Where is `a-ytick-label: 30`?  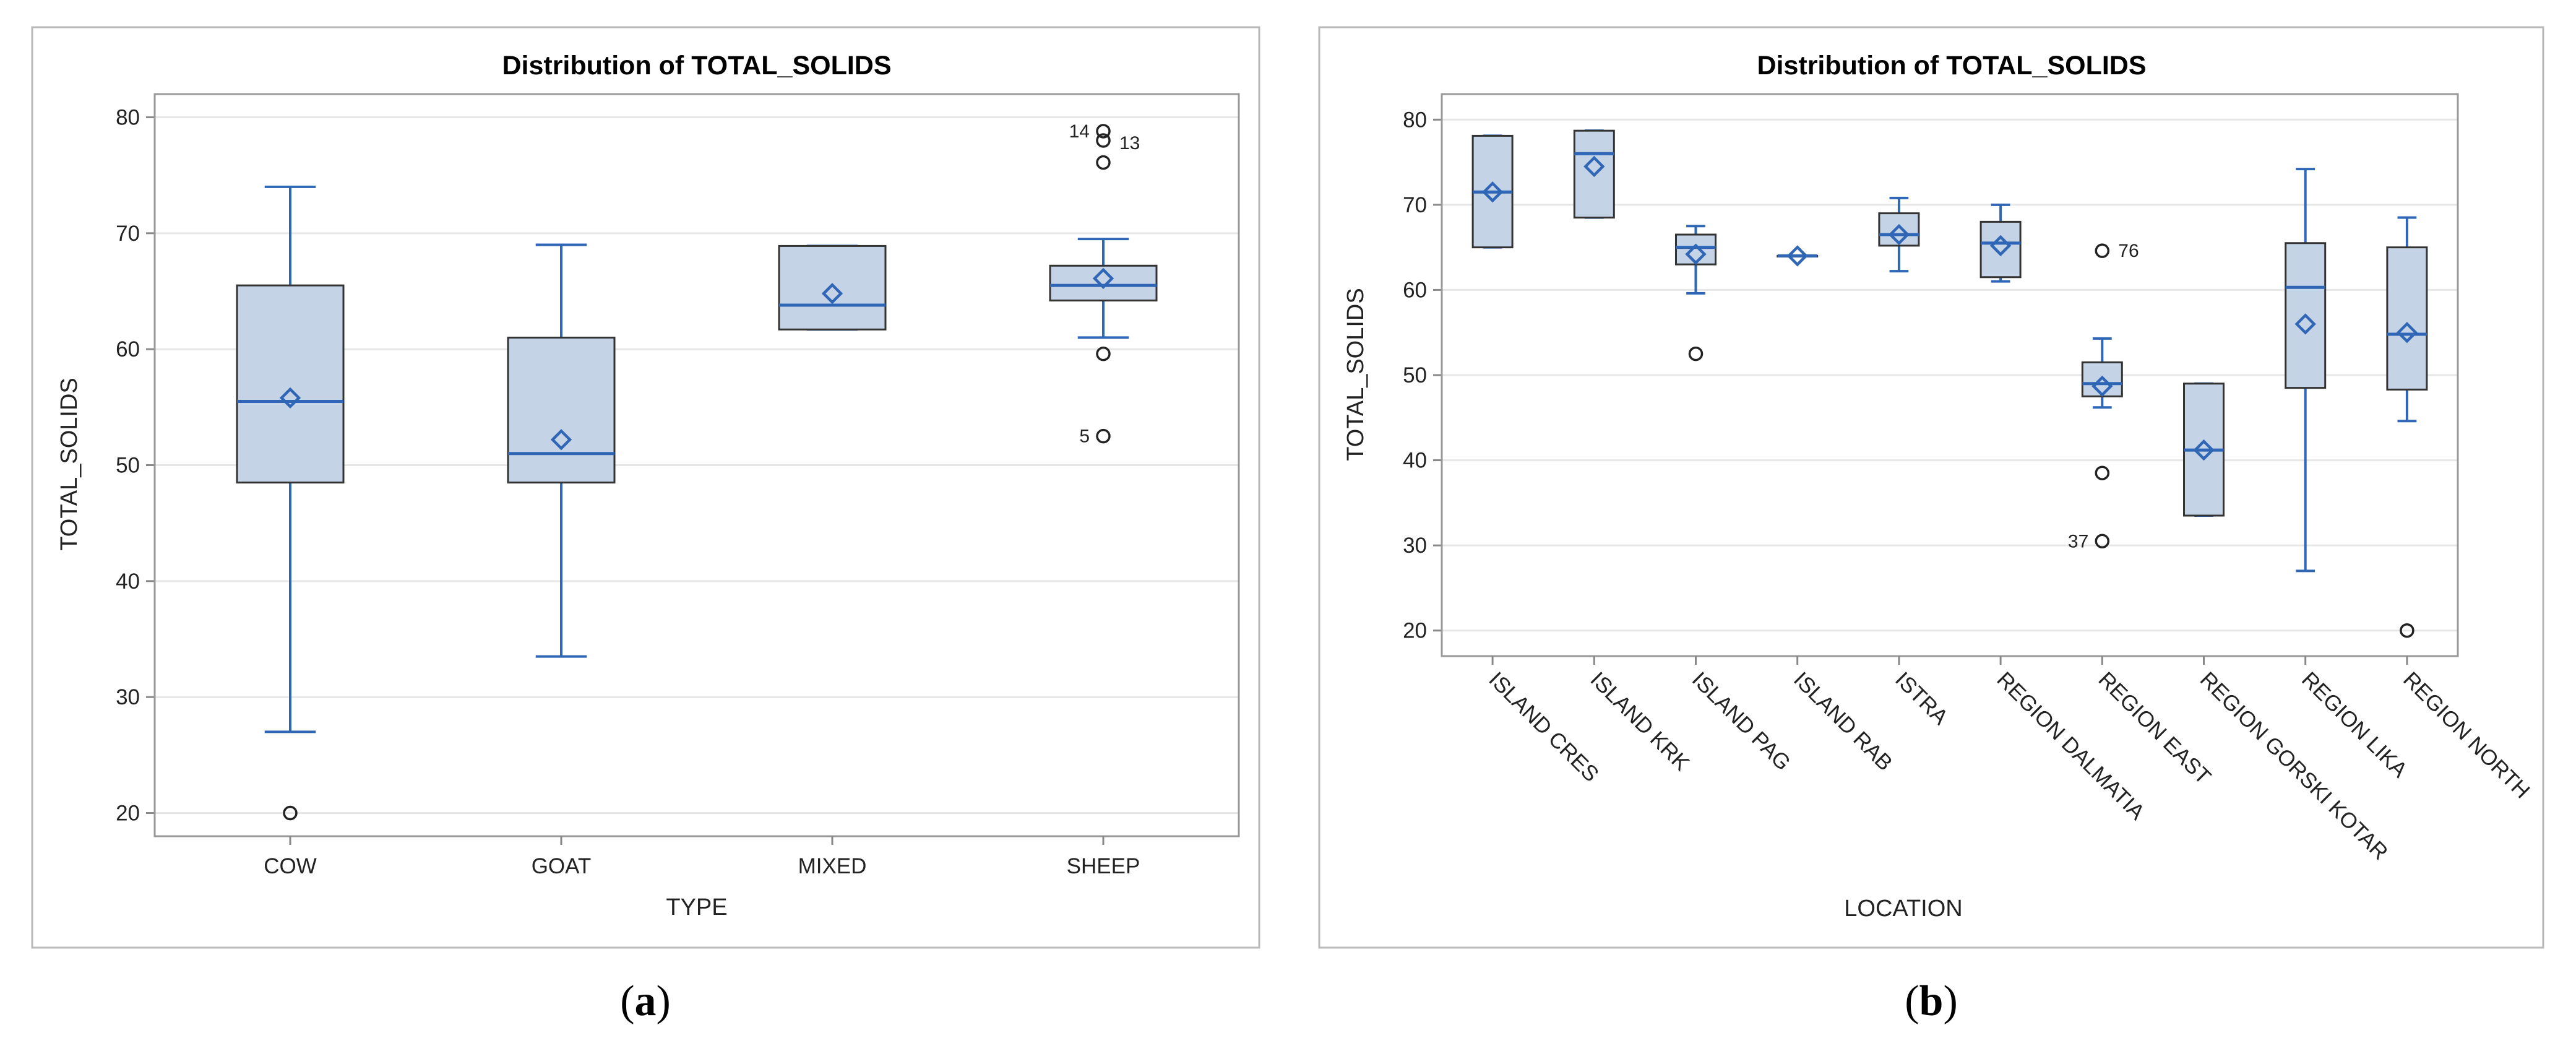
a-ytick-label: 30 is located at coordinates (128, 697).